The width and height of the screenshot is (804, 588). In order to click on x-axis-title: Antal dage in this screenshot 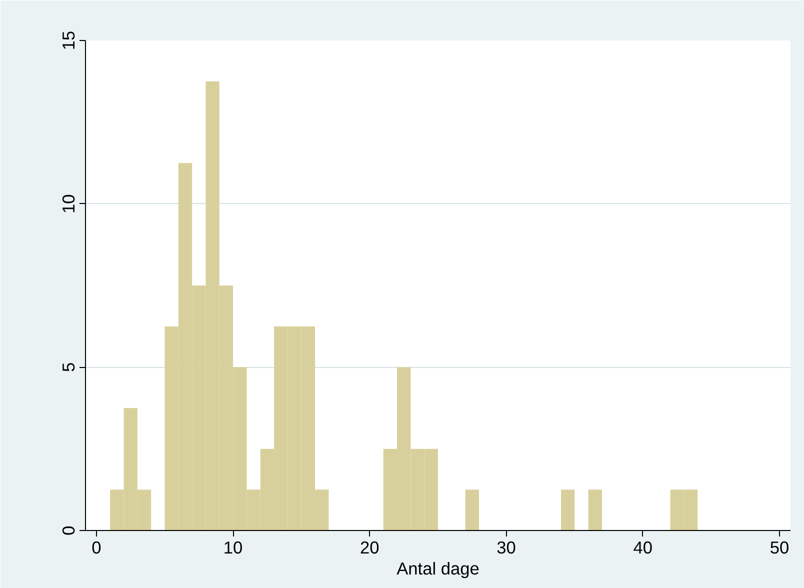, I will do `click(438, 568)`.